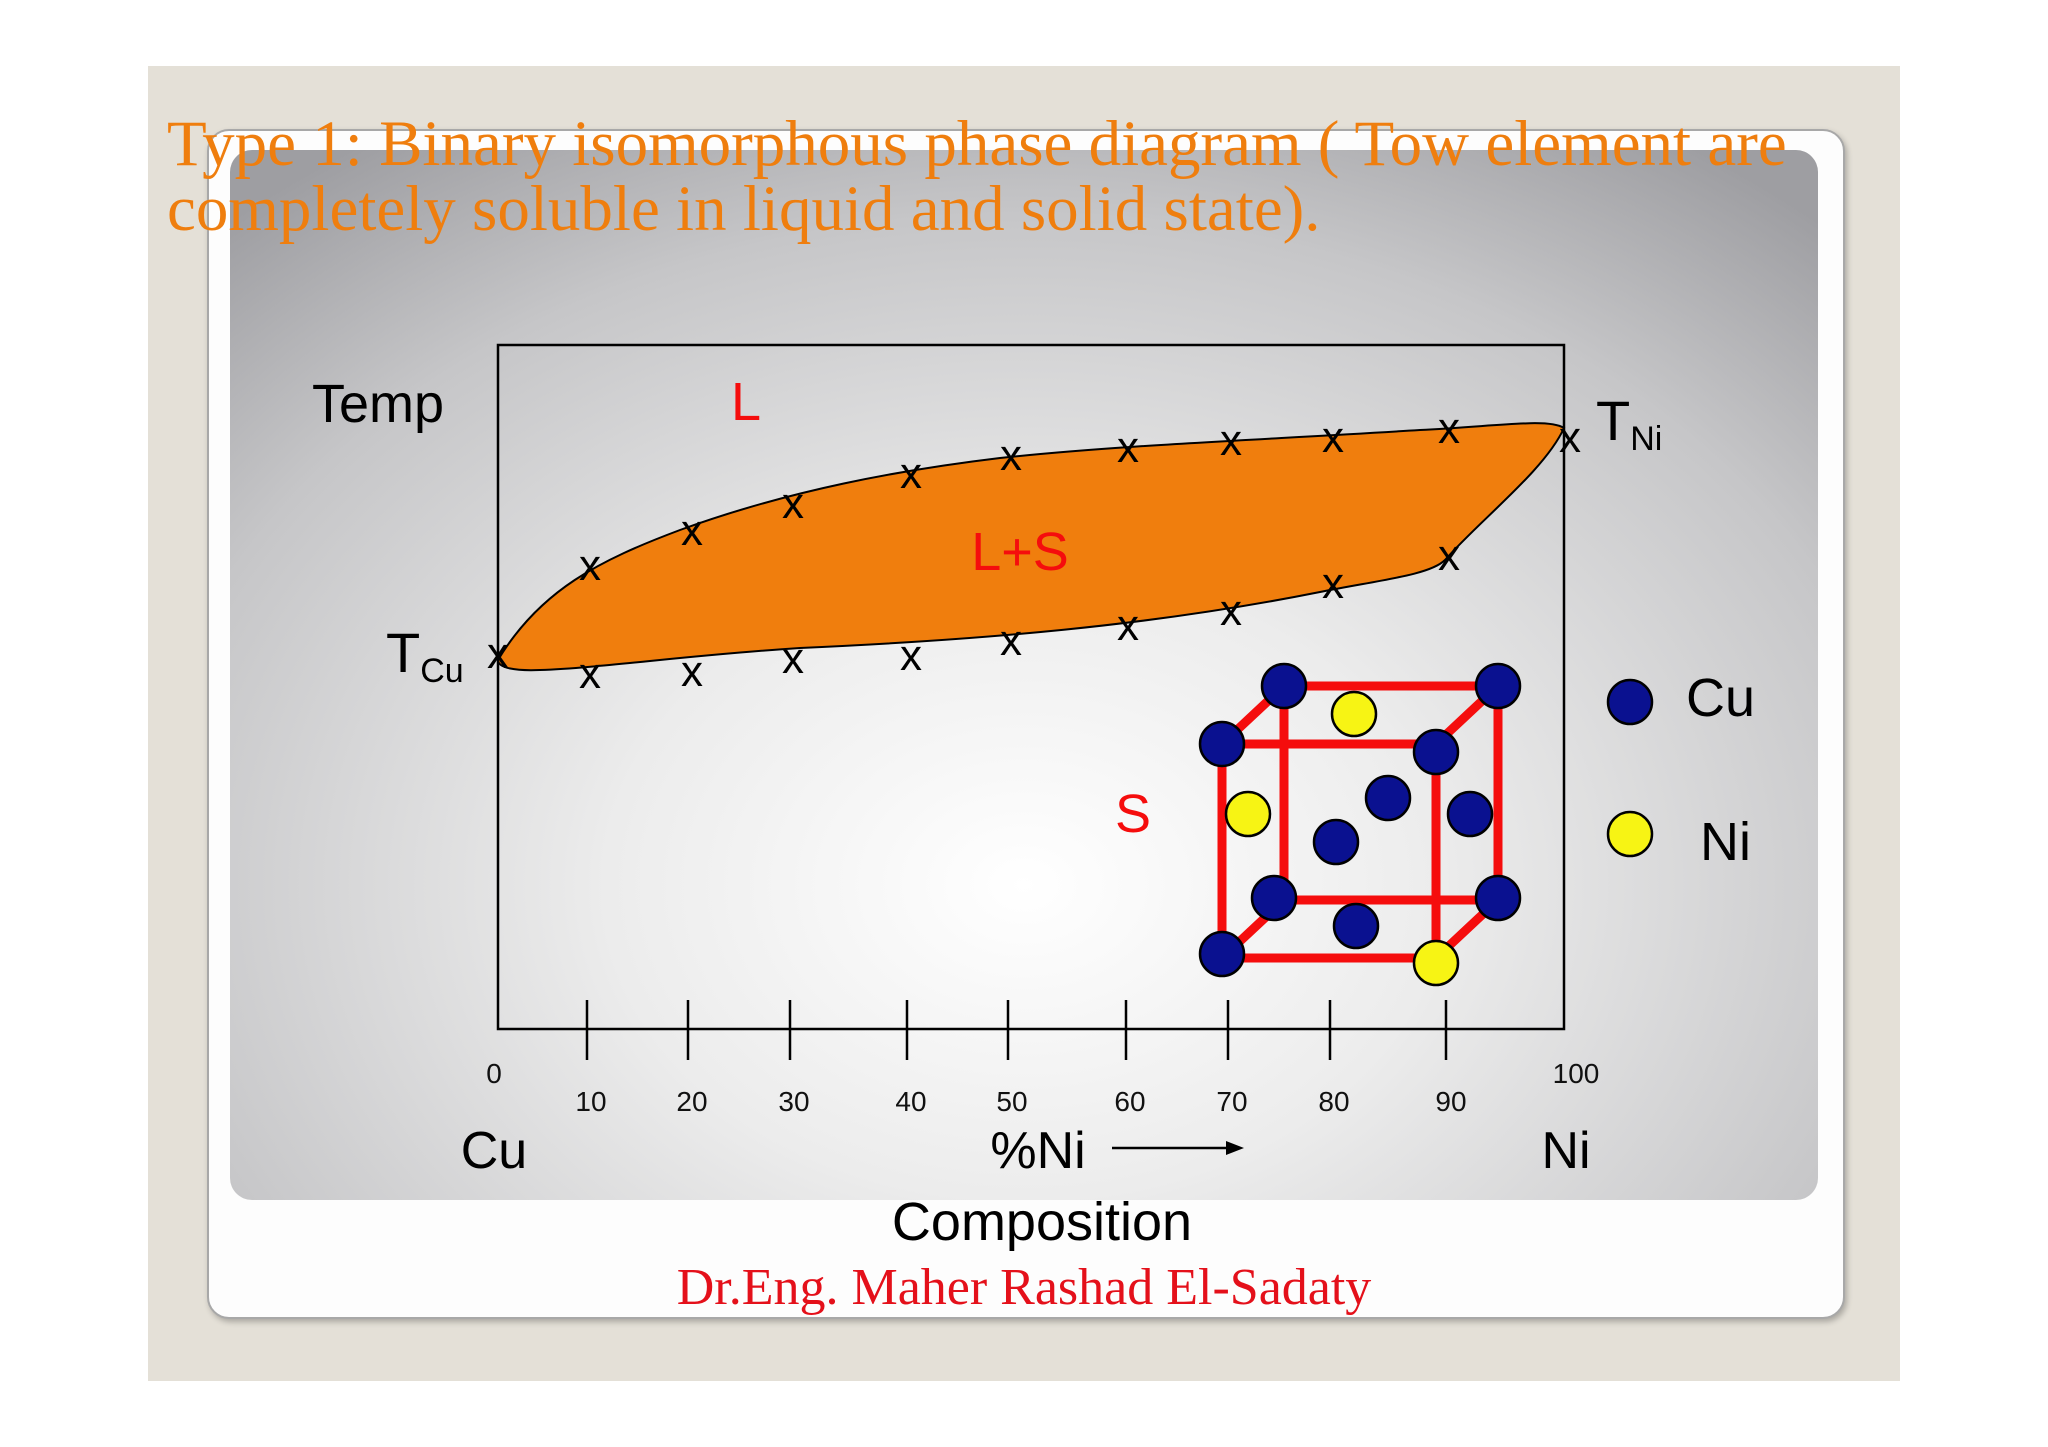 This screenshot has height=1447, width=2048. I want to click on x-axis-tick-labels: 0 10 20 30 40 50 60 70 80 90 100, so click(1042, 1087).